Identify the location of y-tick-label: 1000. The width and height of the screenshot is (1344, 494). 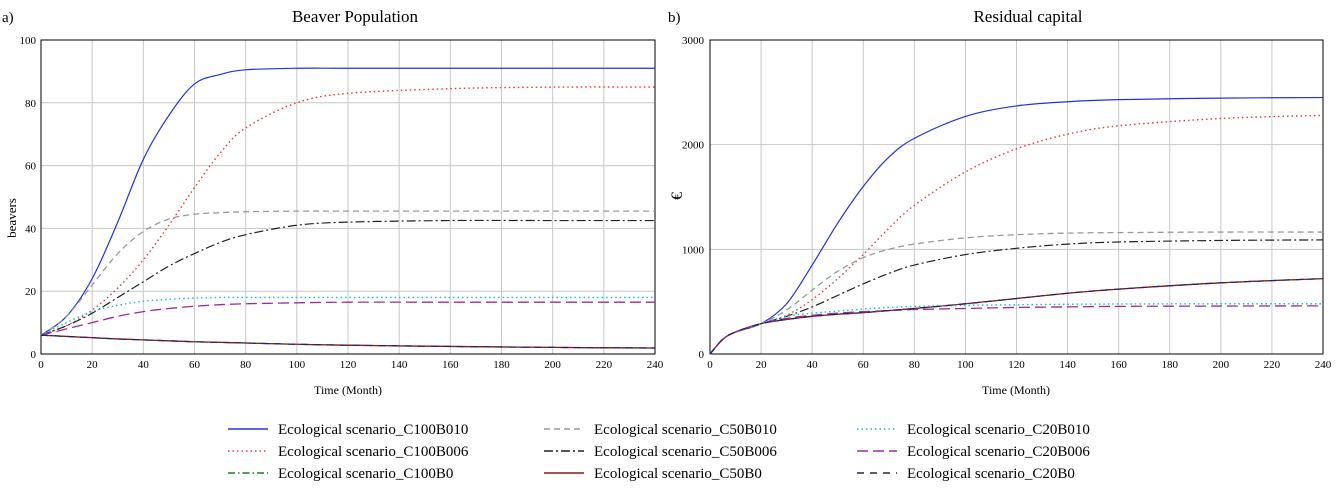
(693, 250).